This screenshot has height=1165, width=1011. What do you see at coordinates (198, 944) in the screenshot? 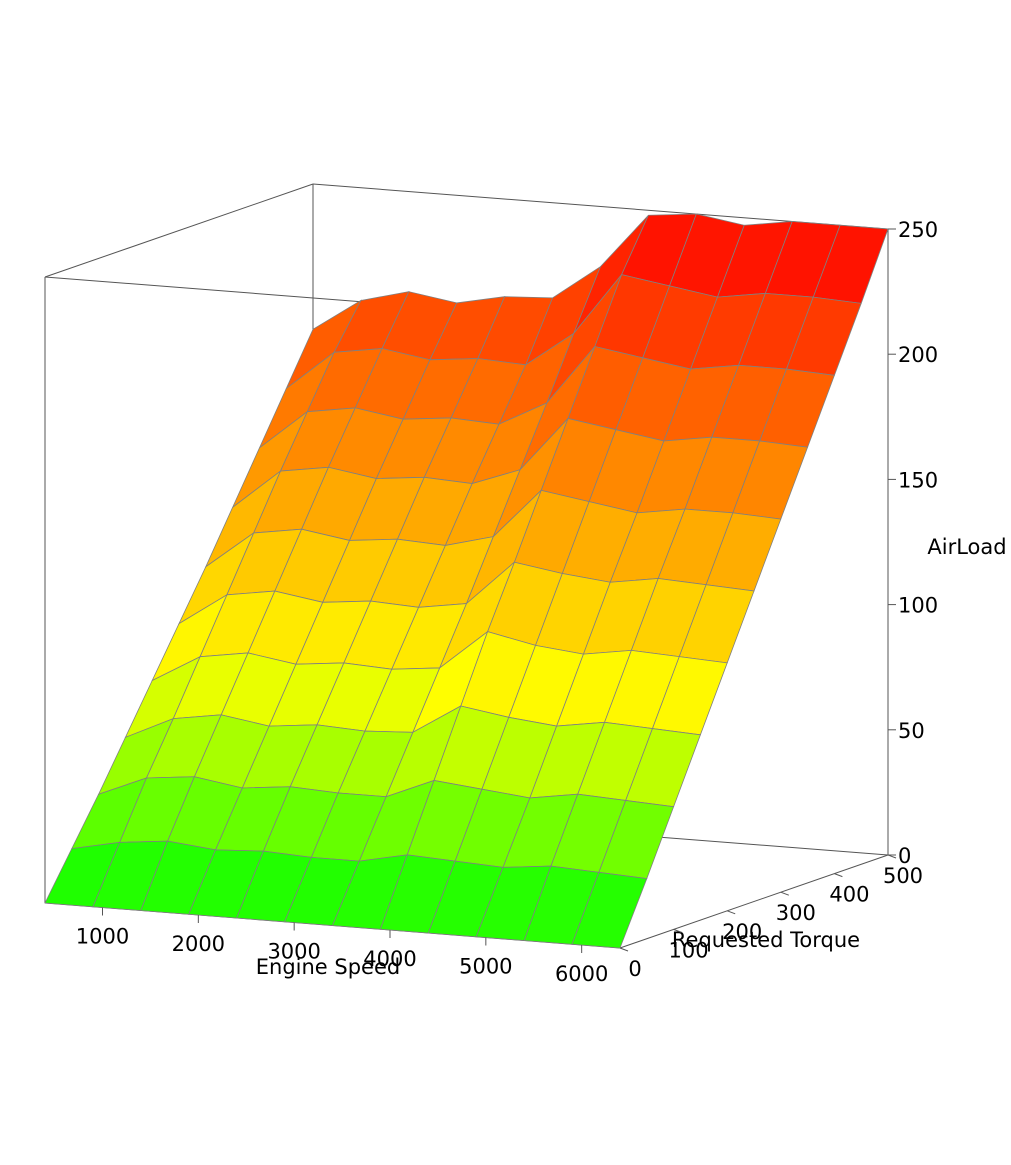
I see `x-tick-label: 2000` at bounding box center [198, 944].